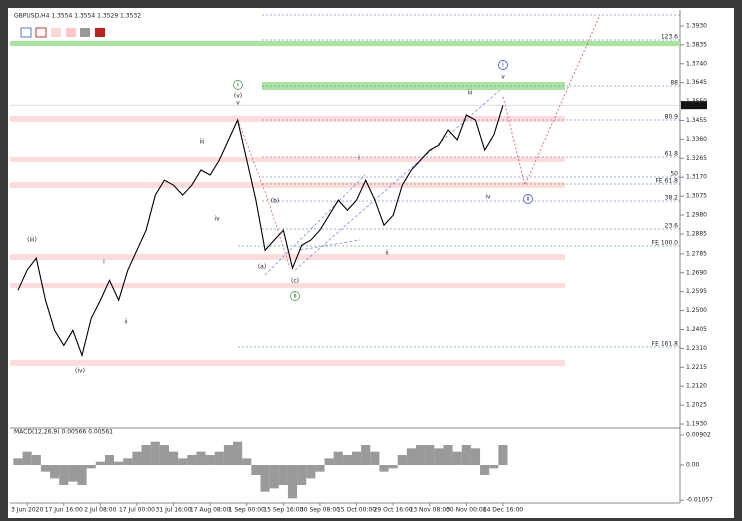  Describe the element at coordinates (80, 371) in the screenshot. I see `wave-label: (iv)` at that location.